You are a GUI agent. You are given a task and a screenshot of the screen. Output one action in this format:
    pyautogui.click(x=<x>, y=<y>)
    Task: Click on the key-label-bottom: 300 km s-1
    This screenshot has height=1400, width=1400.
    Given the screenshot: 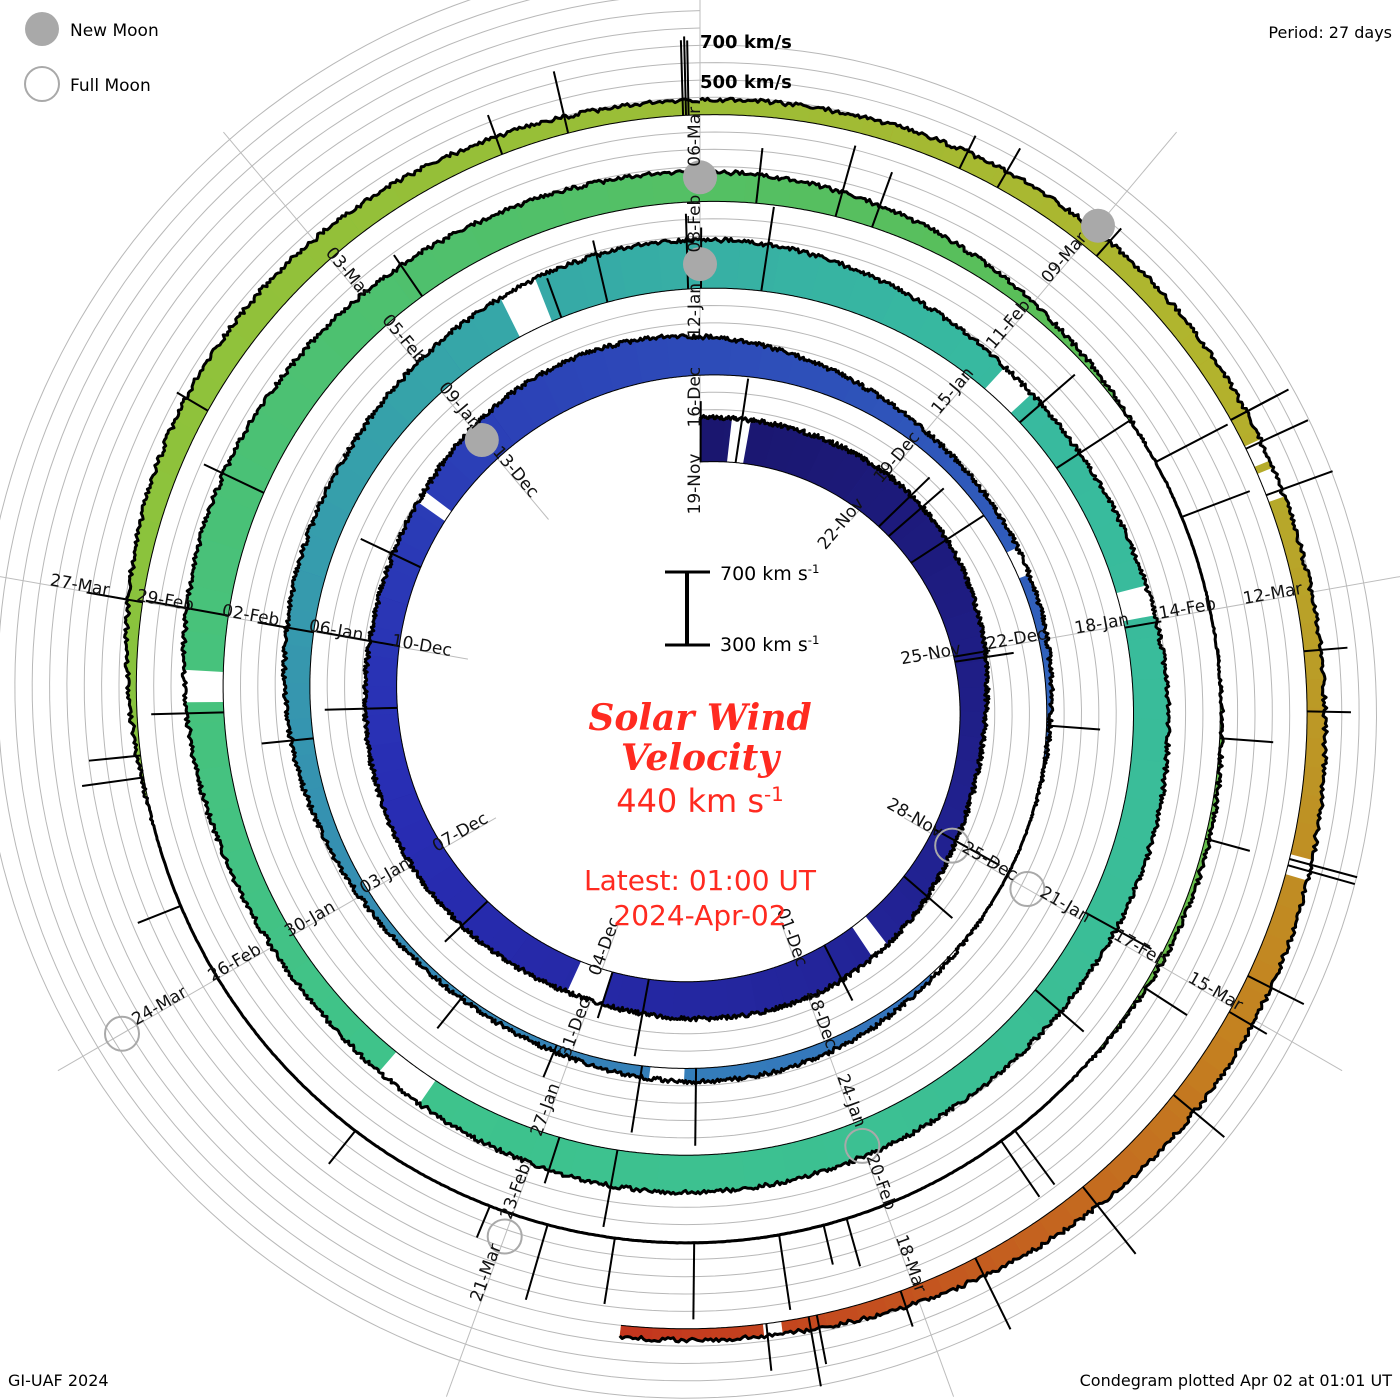 What is the action you would take?
    pyautogui.click(x=770, y=644)
    